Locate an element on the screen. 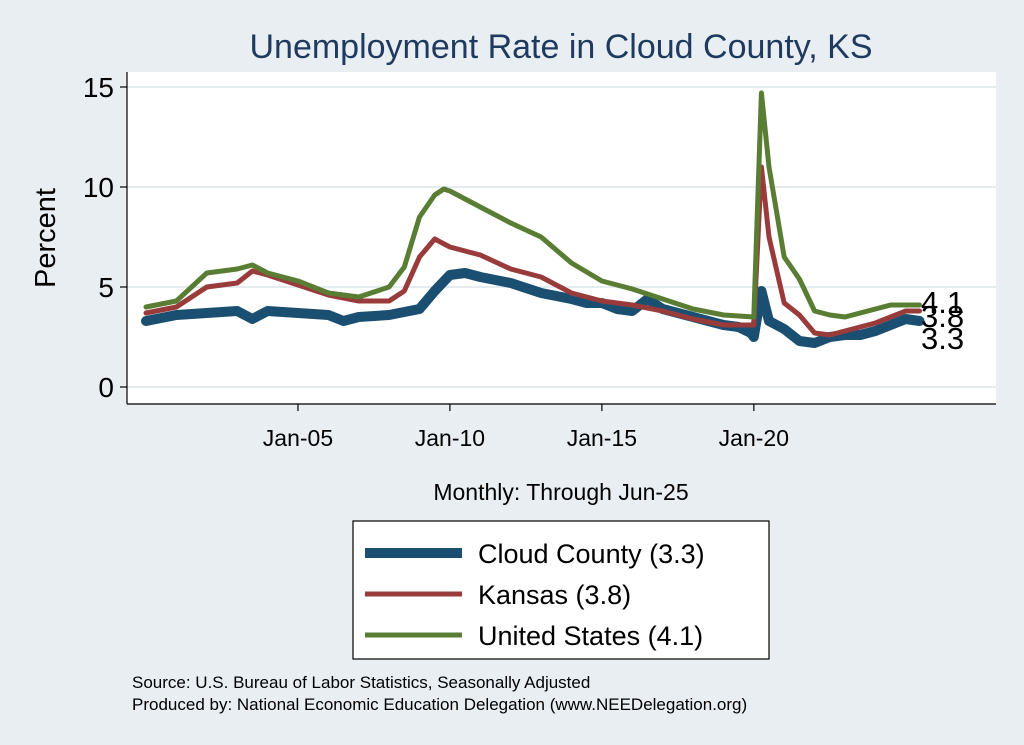 The width and height of the screenshot is (1024, 745). chart-title: Unemployment Rate in Cloud County, KS is located at coordinates (560, 47).